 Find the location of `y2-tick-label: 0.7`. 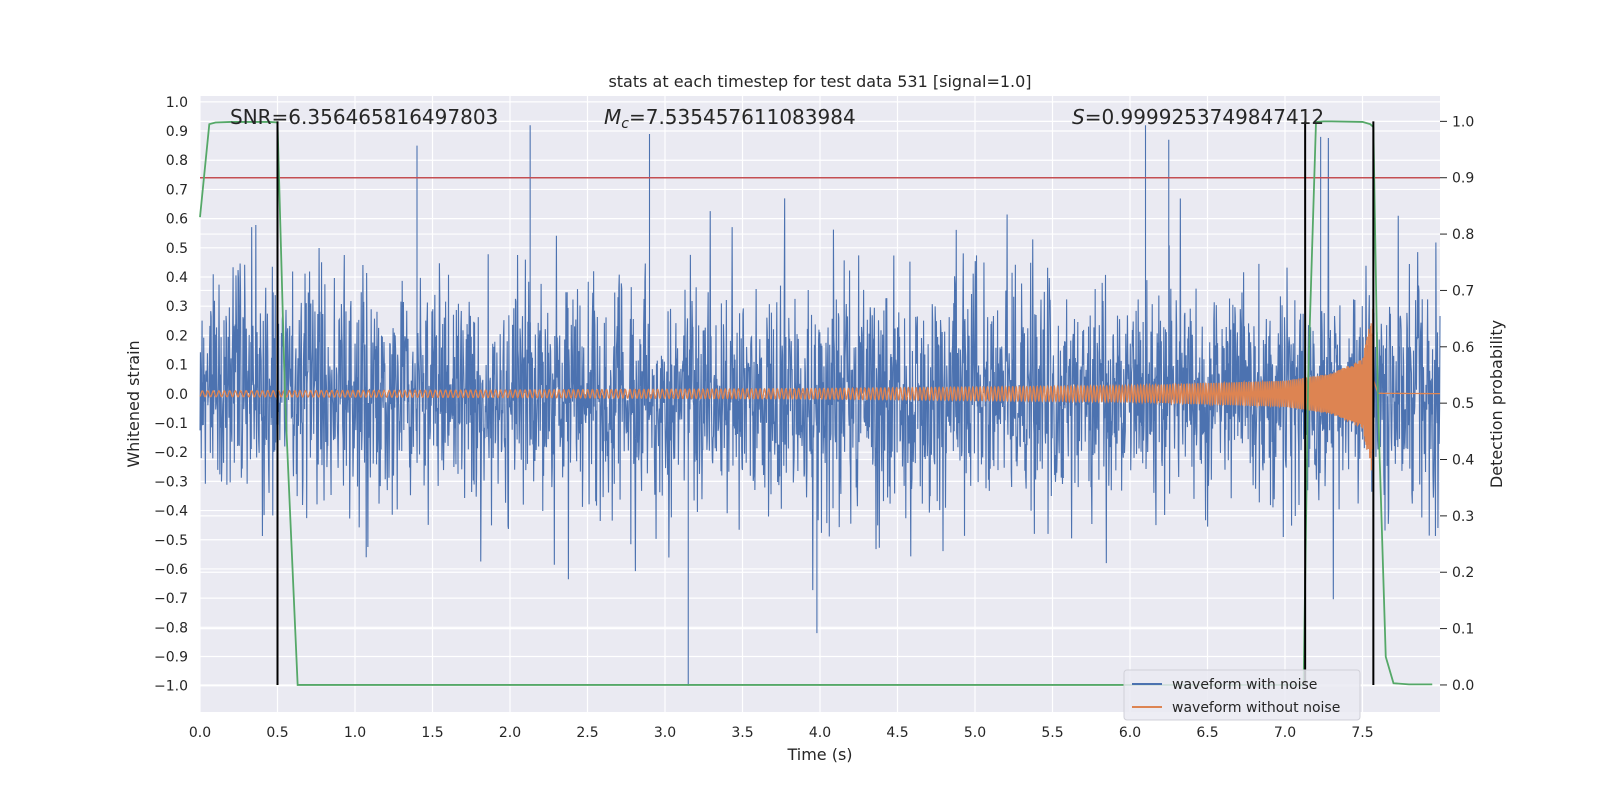

y2-tick-label: 0.7 is located at coordinates (1463, 291).